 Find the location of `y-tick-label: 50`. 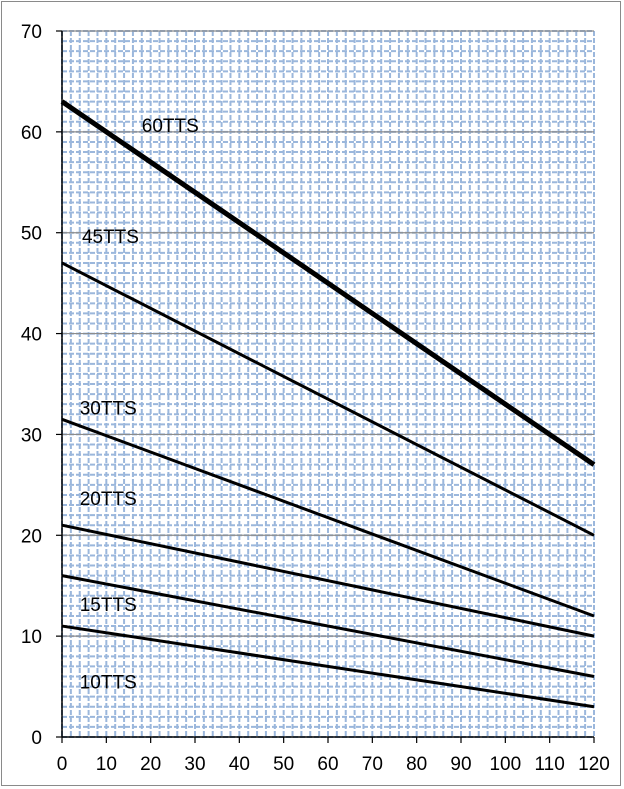

y-tick-label: 50 is located at coordinates (31, 234).